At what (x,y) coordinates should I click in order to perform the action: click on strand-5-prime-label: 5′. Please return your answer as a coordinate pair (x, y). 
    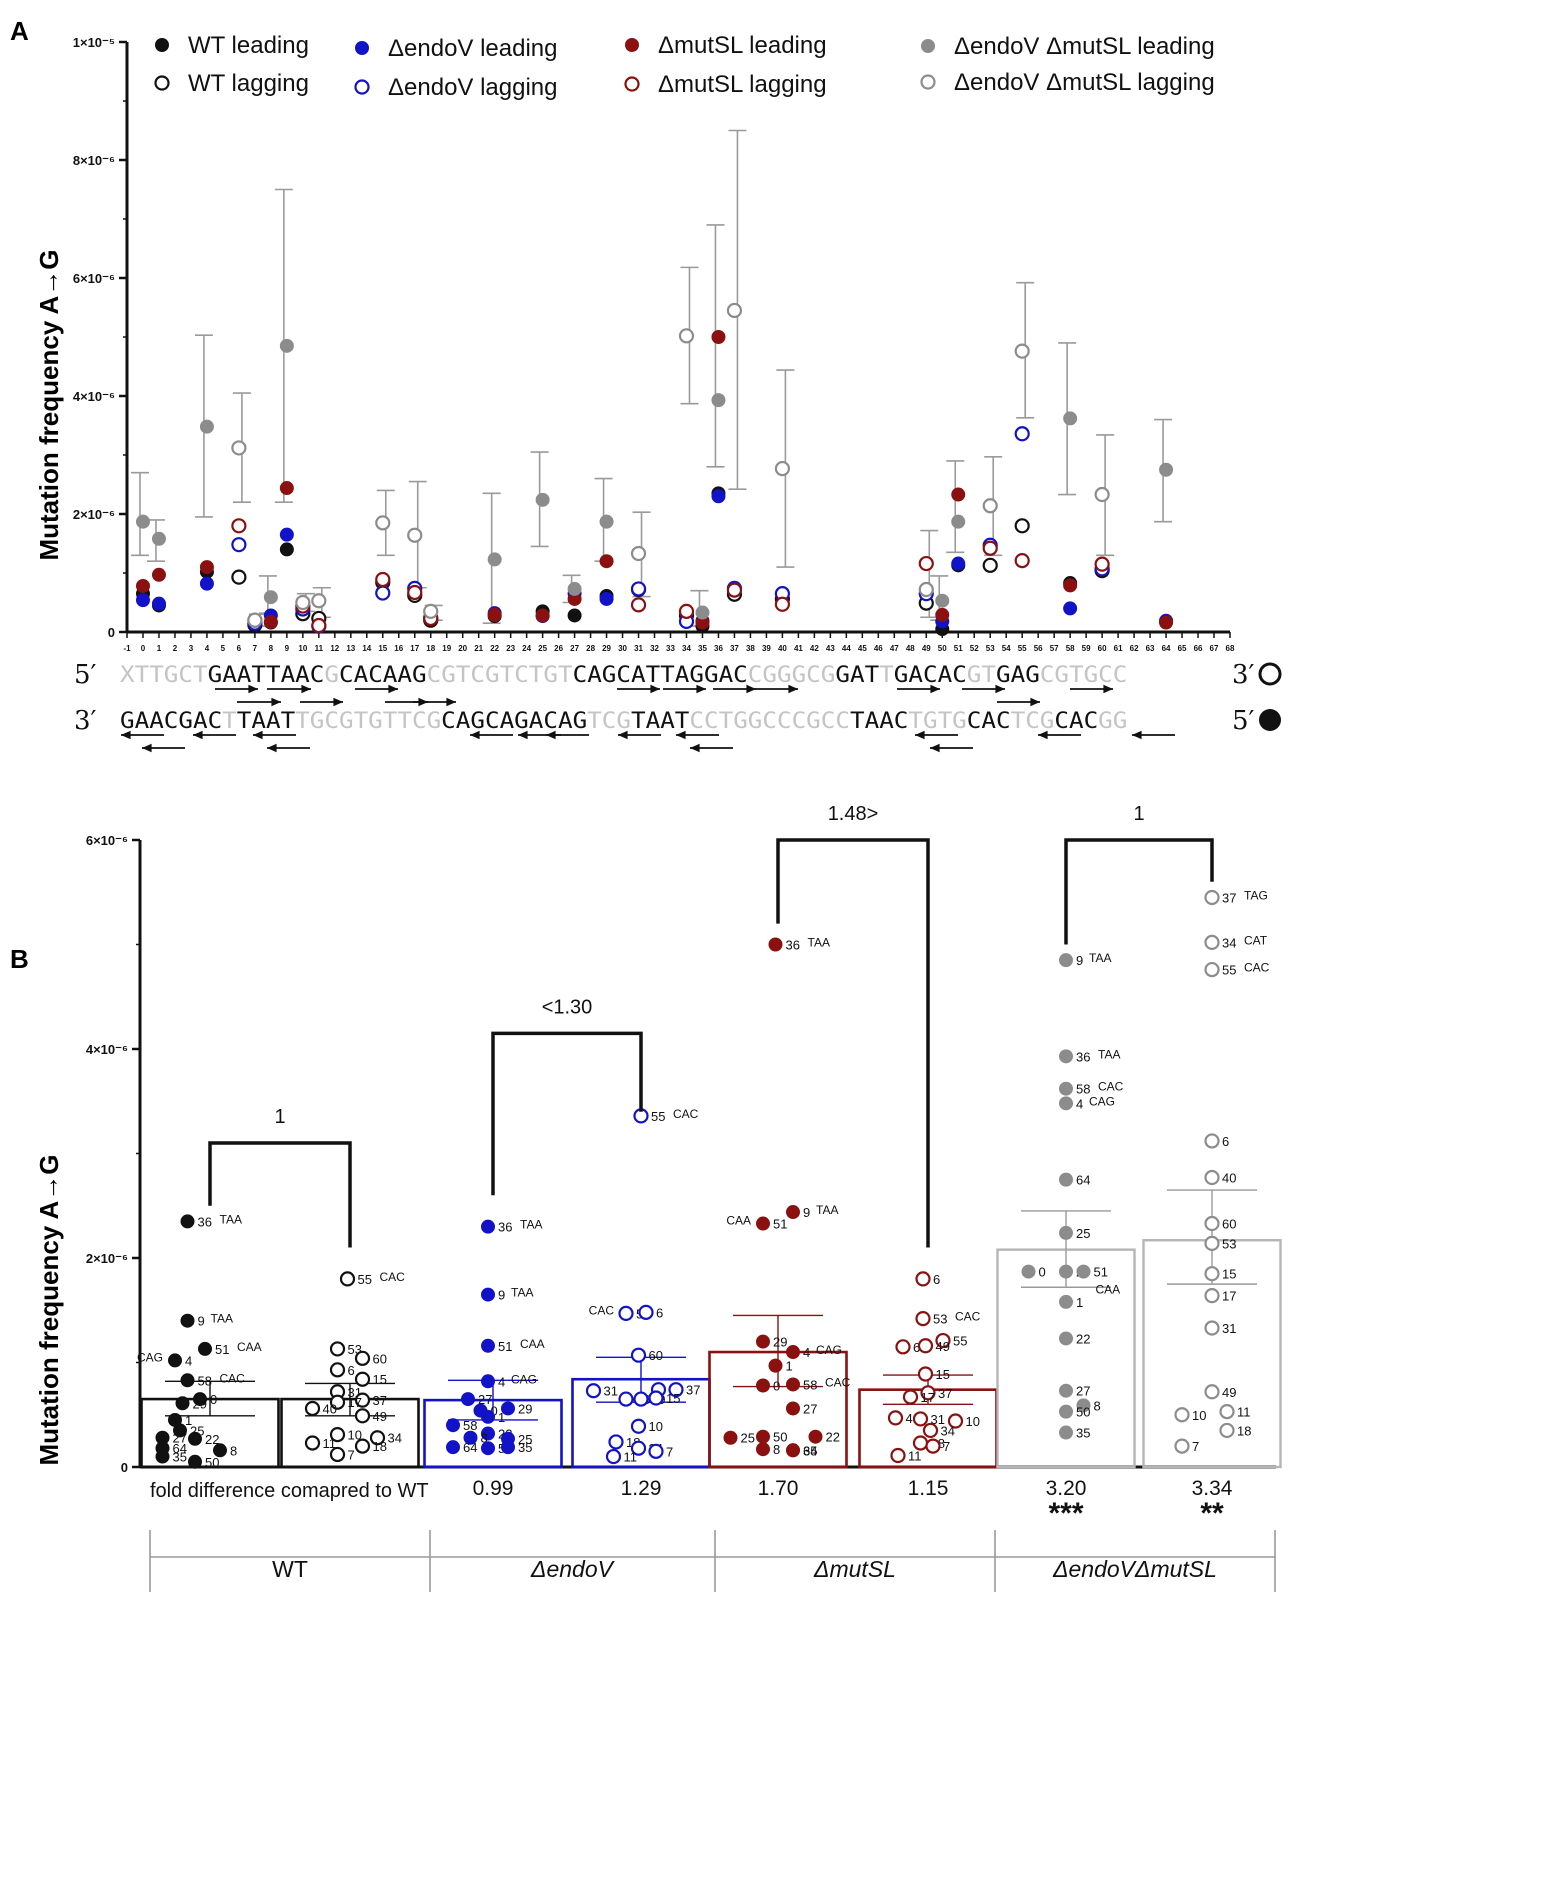
    Looking at the image, I should click on (85, 675).